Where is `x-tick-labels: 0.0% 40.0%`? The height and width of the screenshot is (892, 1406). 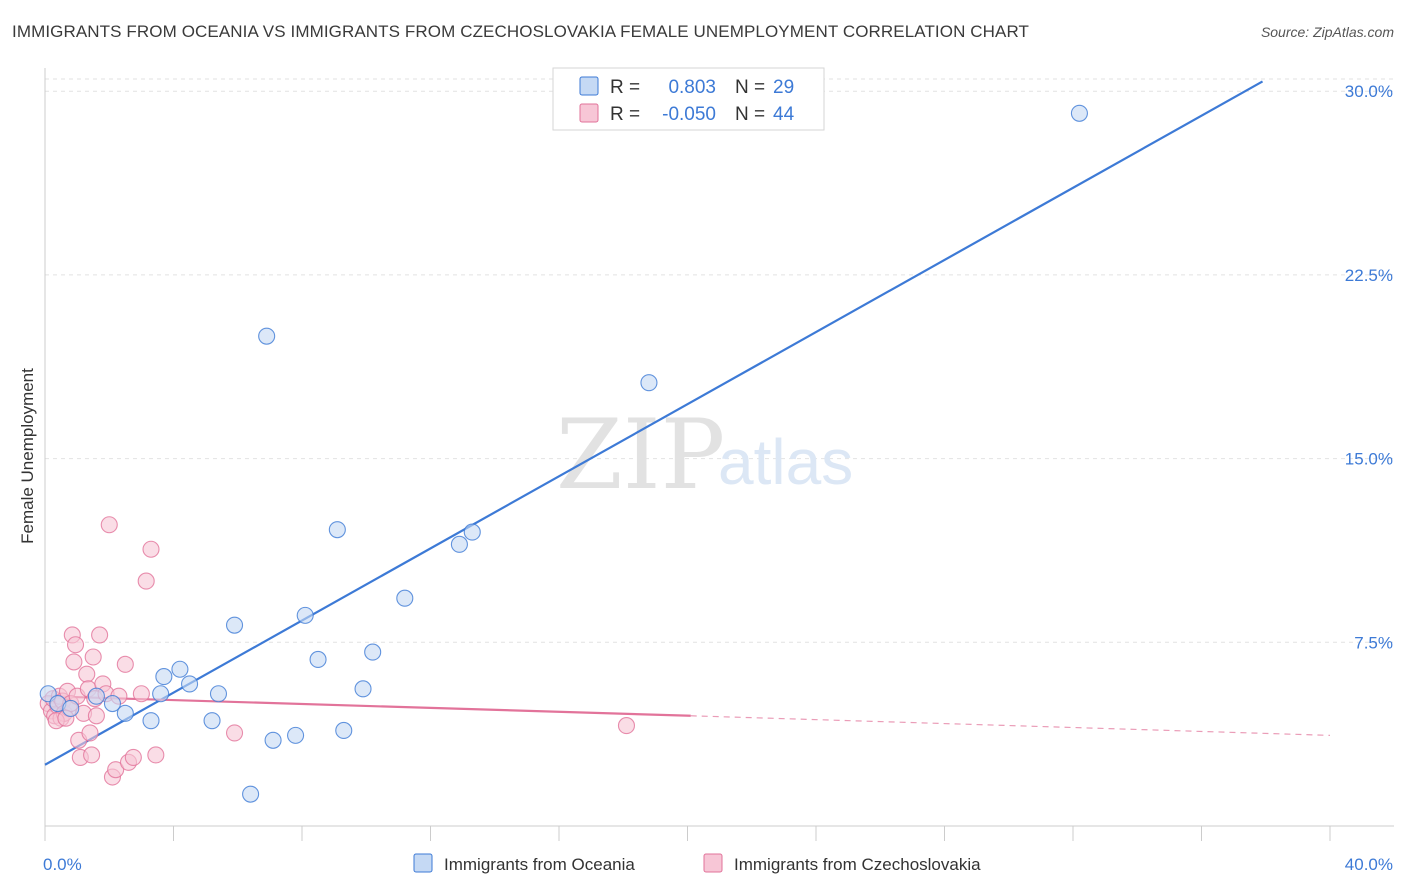
x-tick-labels: 0.0% 40.0% is located at coordinates (718, 864).